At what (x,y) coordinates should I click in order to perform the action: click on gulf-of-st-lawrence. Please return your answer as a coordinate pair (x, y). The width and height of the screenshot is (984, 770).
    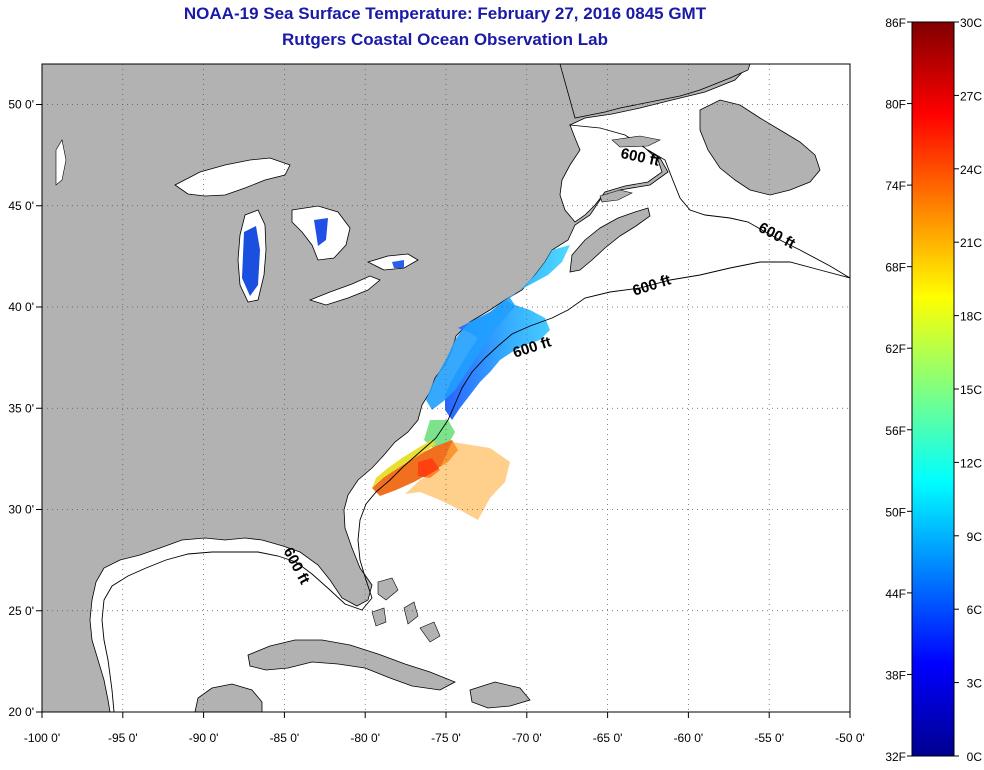
    Looking at the image, I should click on (611, 173).